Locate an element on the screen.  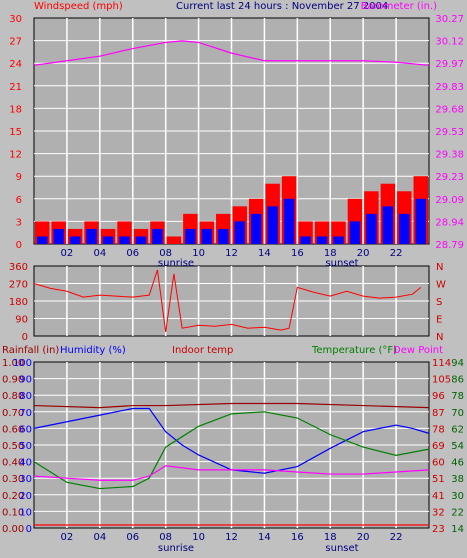
baro-y-tick: 30.12 is located at coordinates (449, 42).